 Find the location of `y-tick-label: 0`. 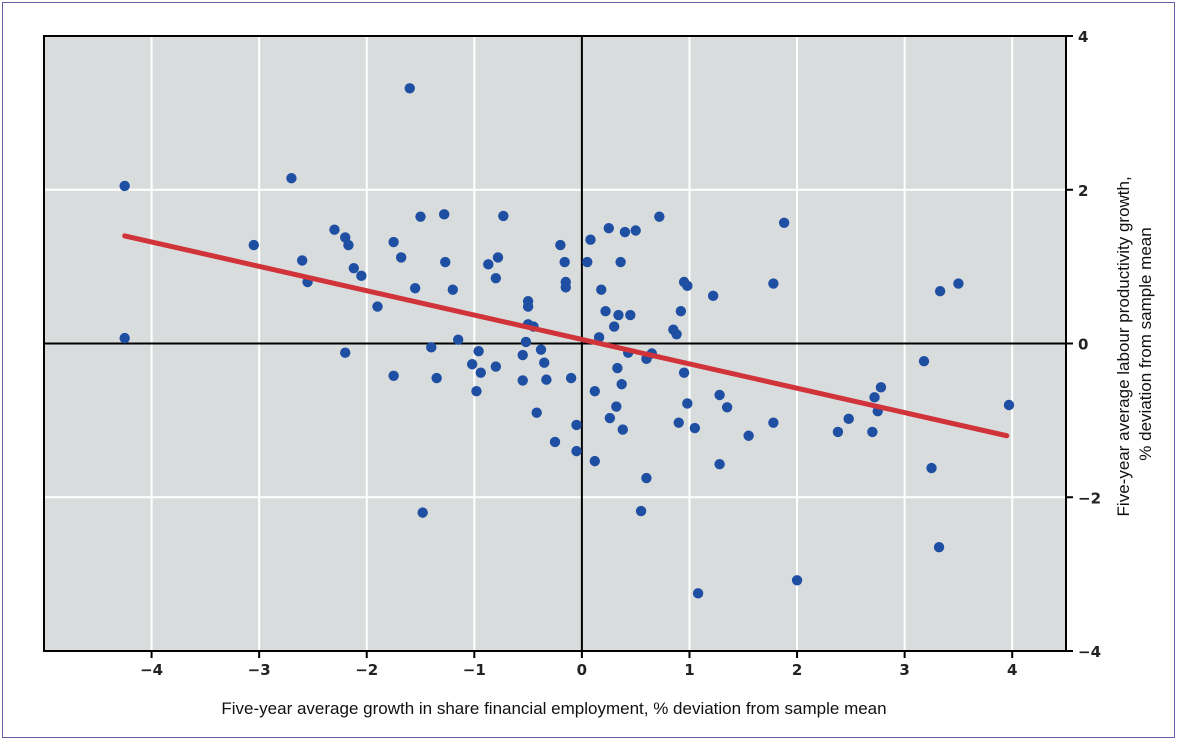

y-tick-label: 0 is located at coordinates (1083, 345).